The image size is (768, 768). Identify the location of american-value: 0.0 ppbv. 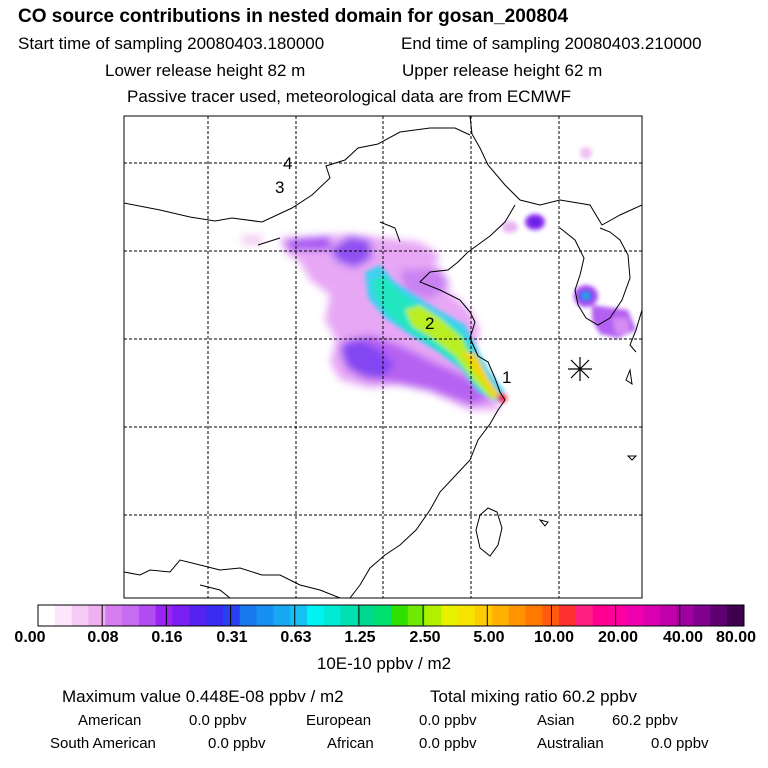
(218, 720).